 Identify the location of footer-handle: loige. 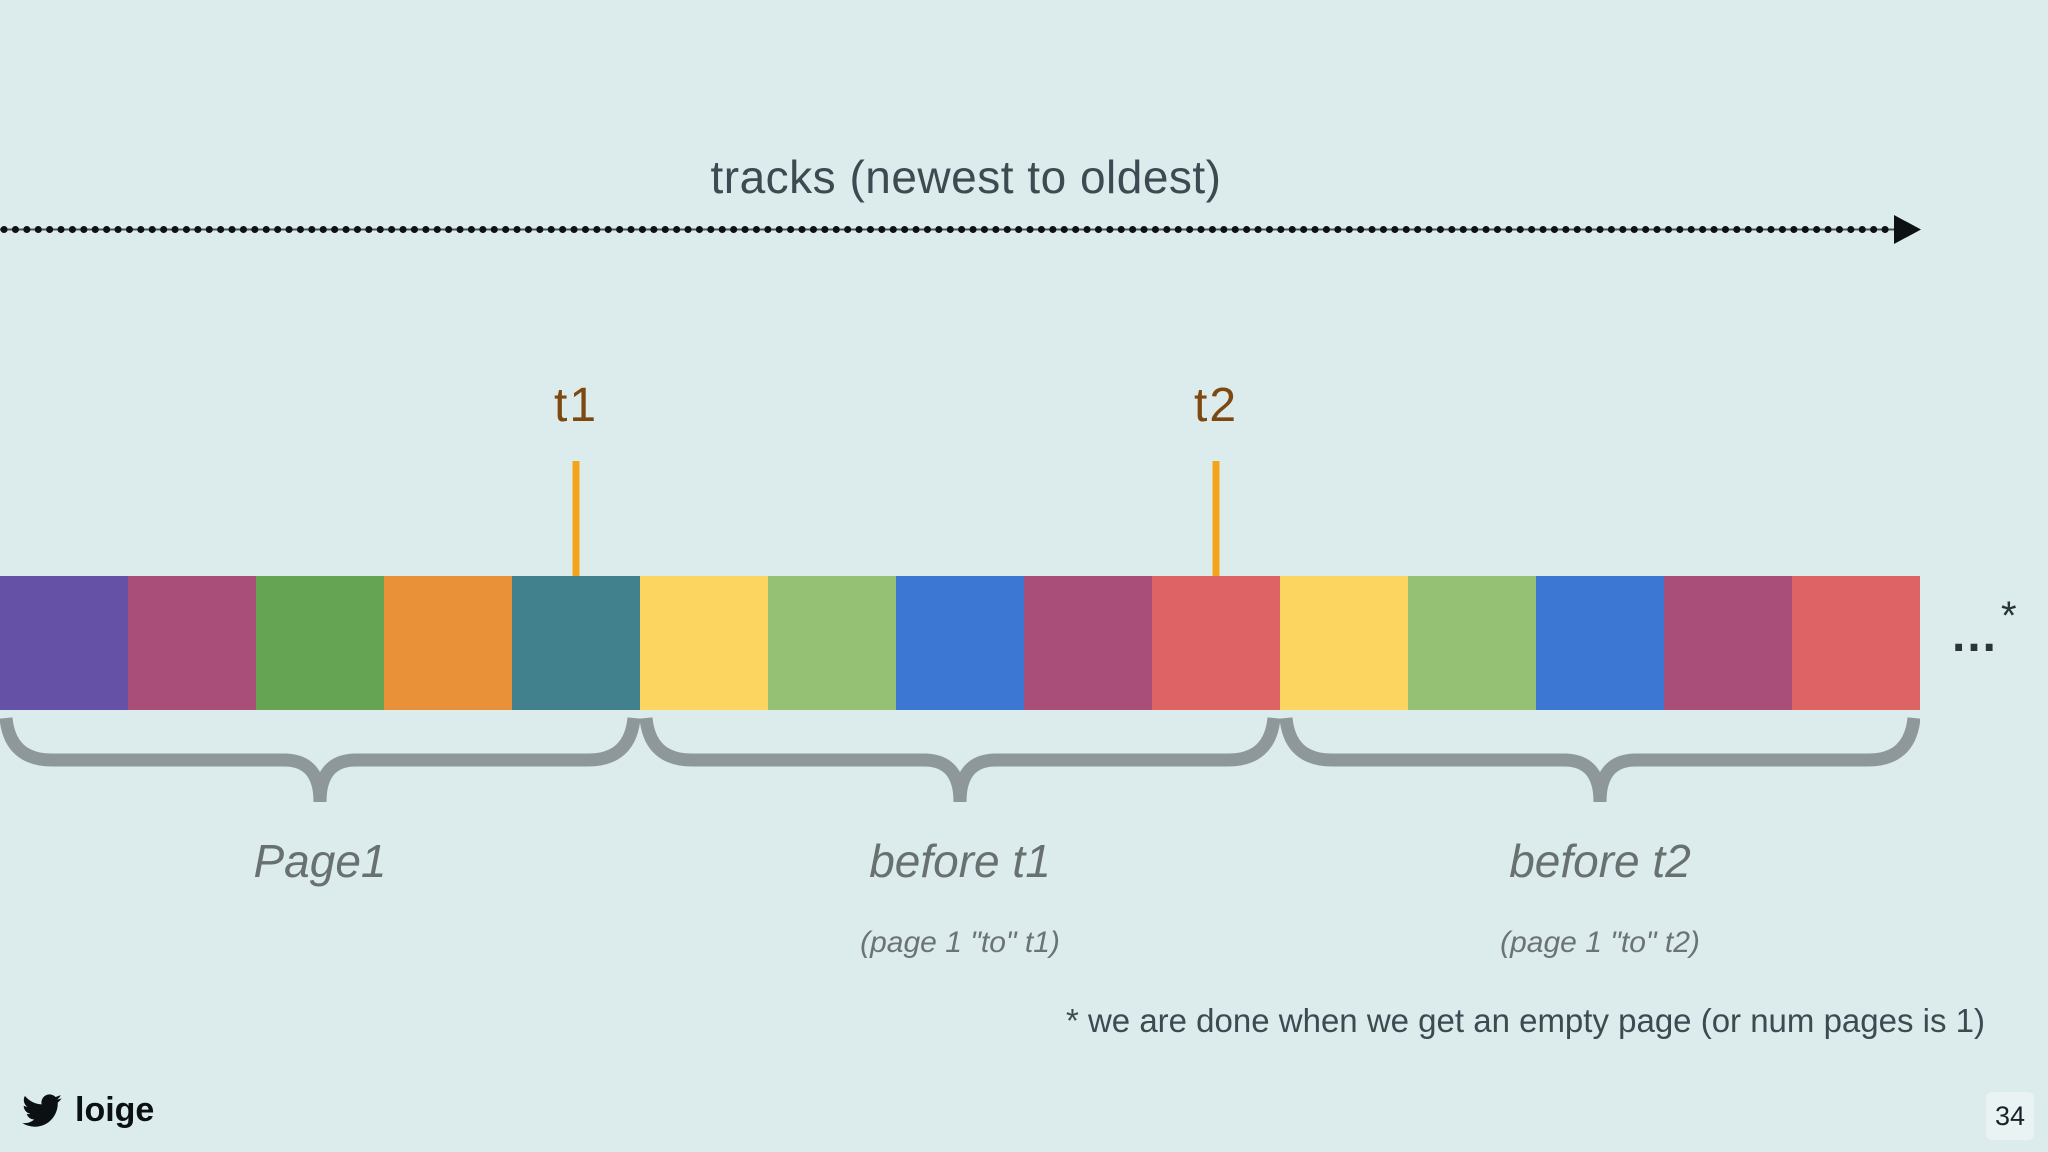
(88, 1110).